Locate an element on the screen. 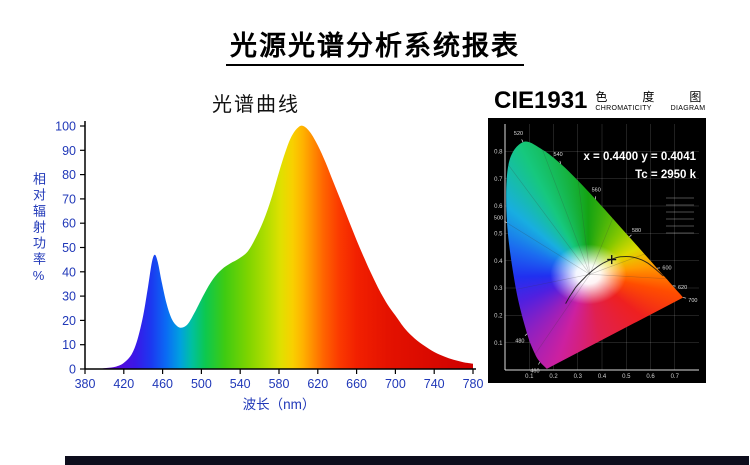 The image size is (750, 465). svg-text: 100 is located at coordinates (65, 127).